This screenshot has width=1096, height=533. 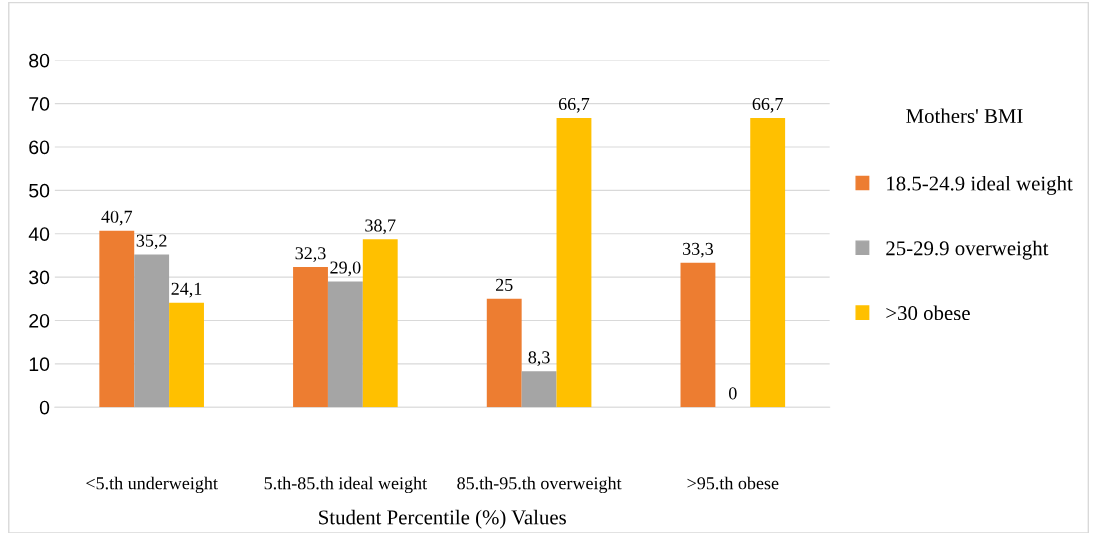 I want to click on y-tick-label: 40, so click(x=39, y=234).